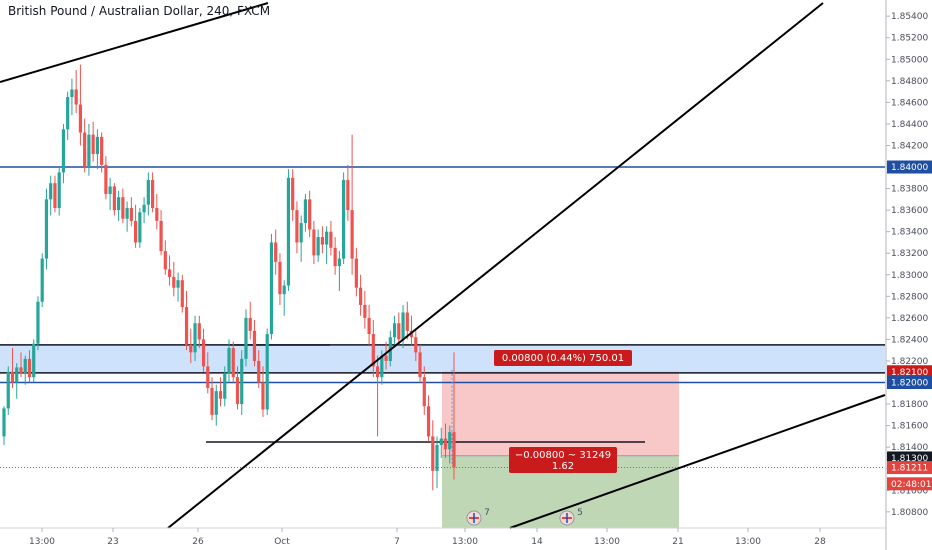  I want to click on y-tick-label: 1.84800, so click(909, 82).